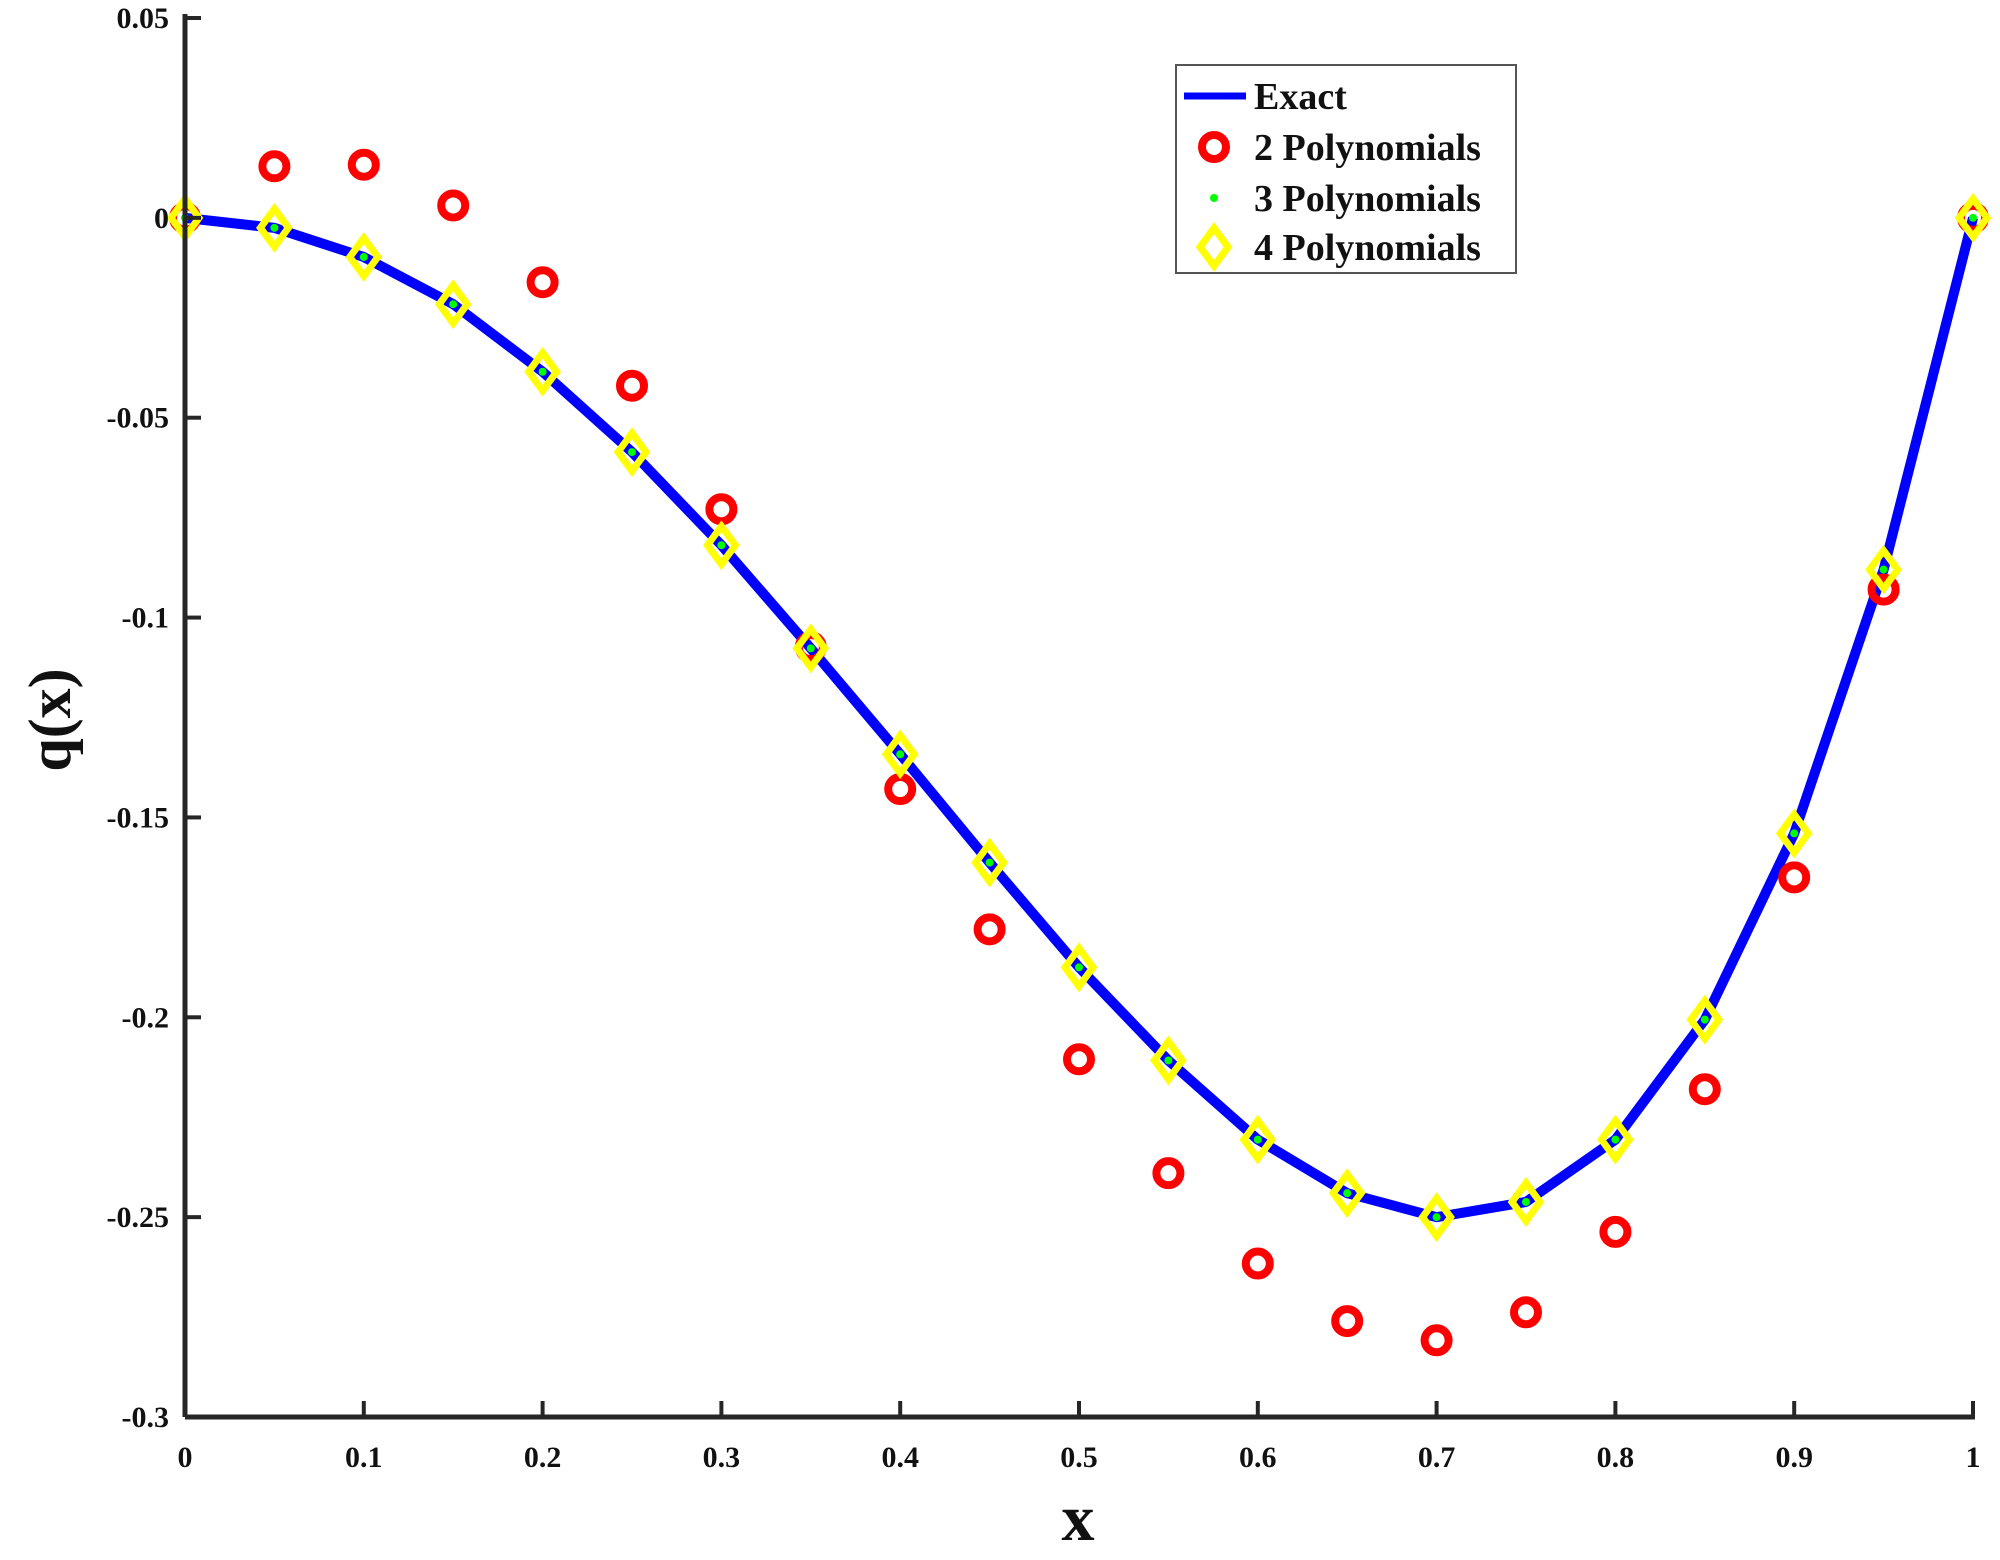 The width and height of the screenshot is (2000, 1560). I want to click on x-tick-label: 0.6, so click(1258, 1457).